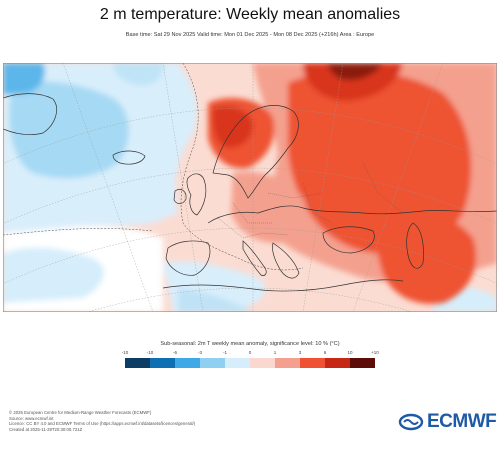 This screenshot has width=500, height=450. I want to click on ecmwf-logo-icon, so click(411, 422).